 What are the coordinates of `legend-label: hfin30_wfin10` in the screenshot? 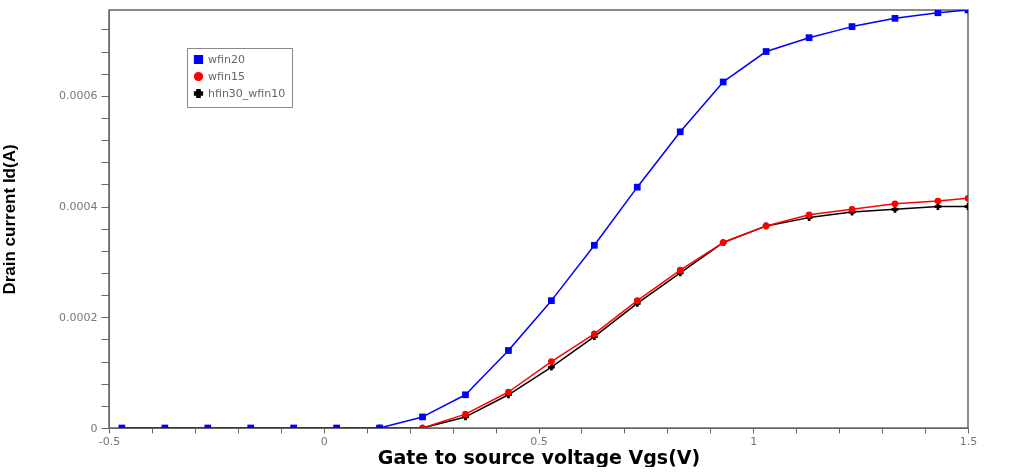 It's located at (247, 93).